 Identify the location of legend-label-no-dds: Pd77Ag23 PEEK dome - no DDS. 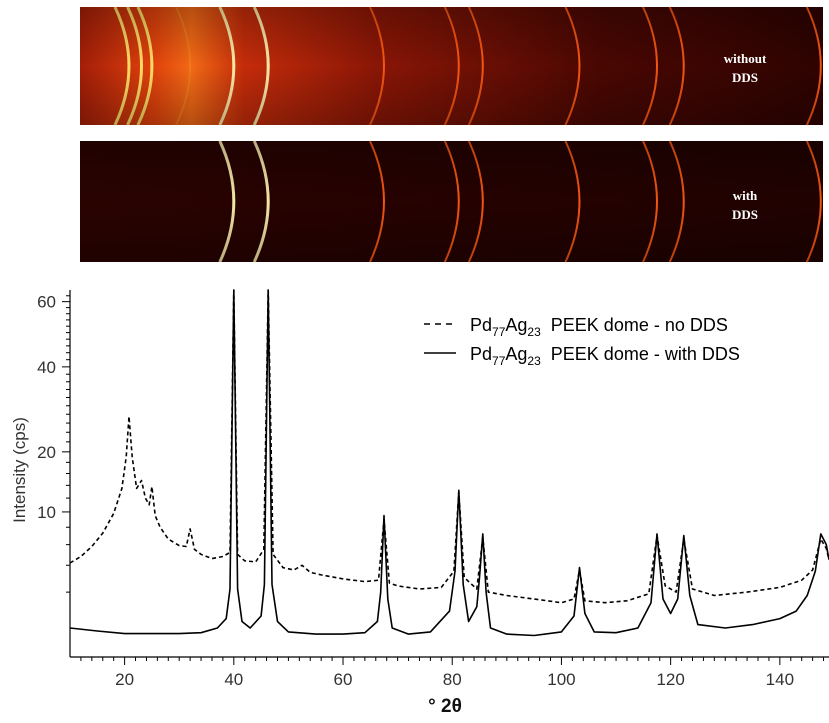
(599, 327).